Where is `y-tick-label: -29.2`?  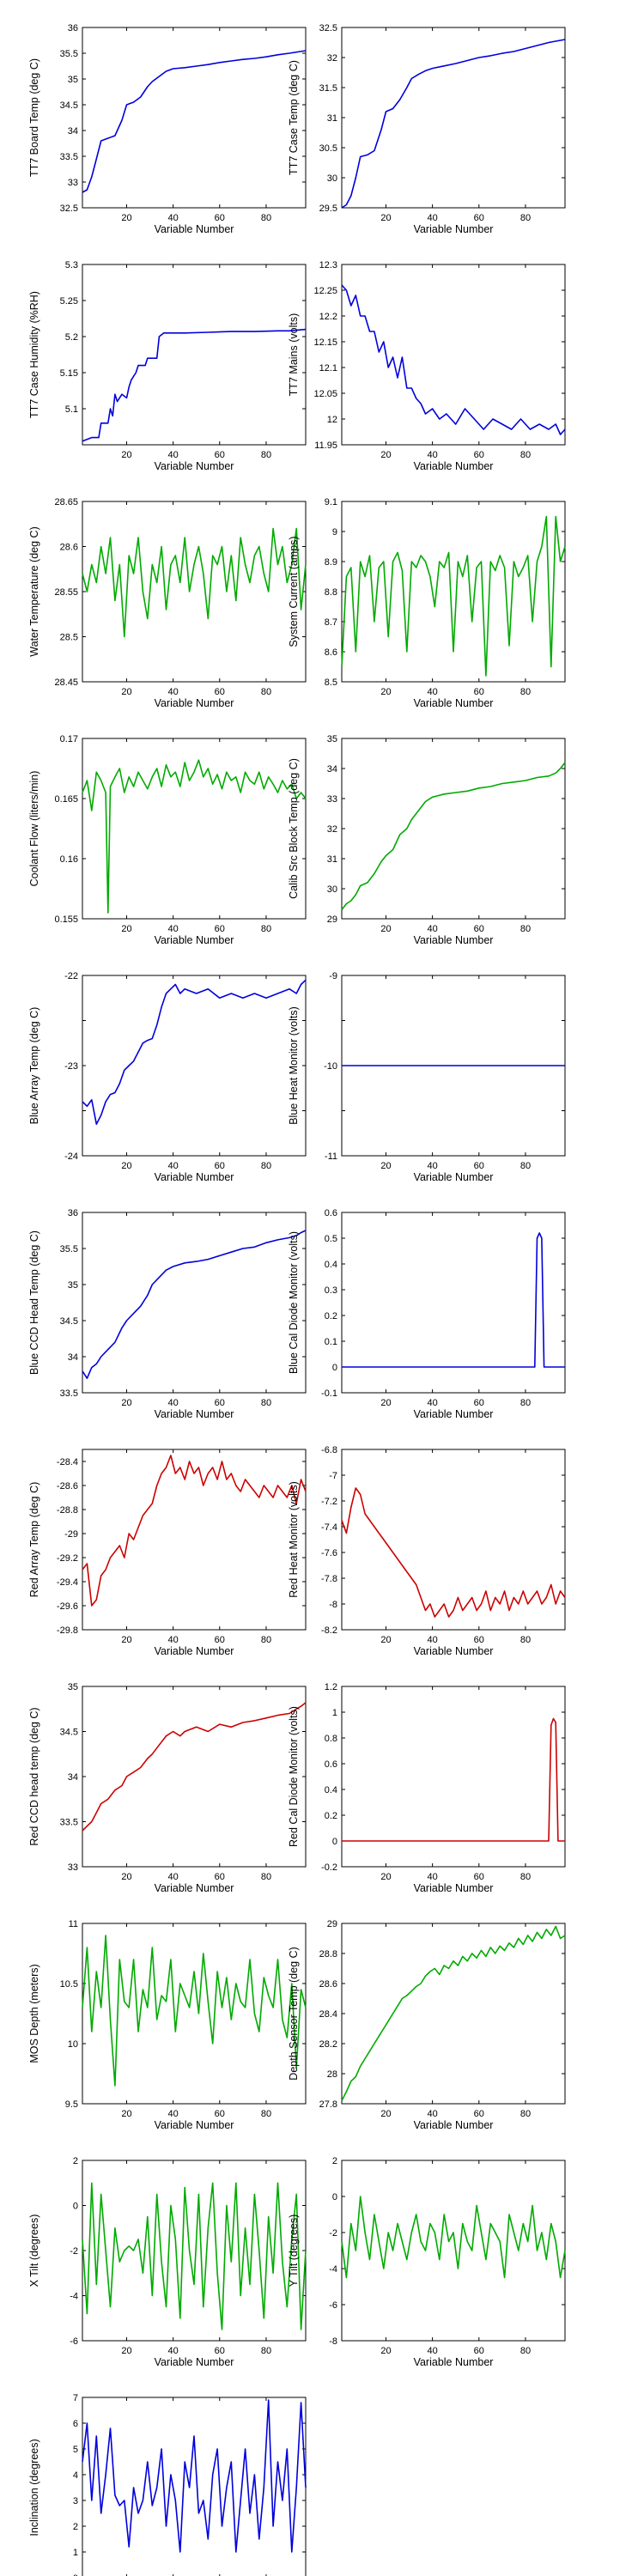
y-tick-label: -29.2 is located at coordinates (67, 1558).